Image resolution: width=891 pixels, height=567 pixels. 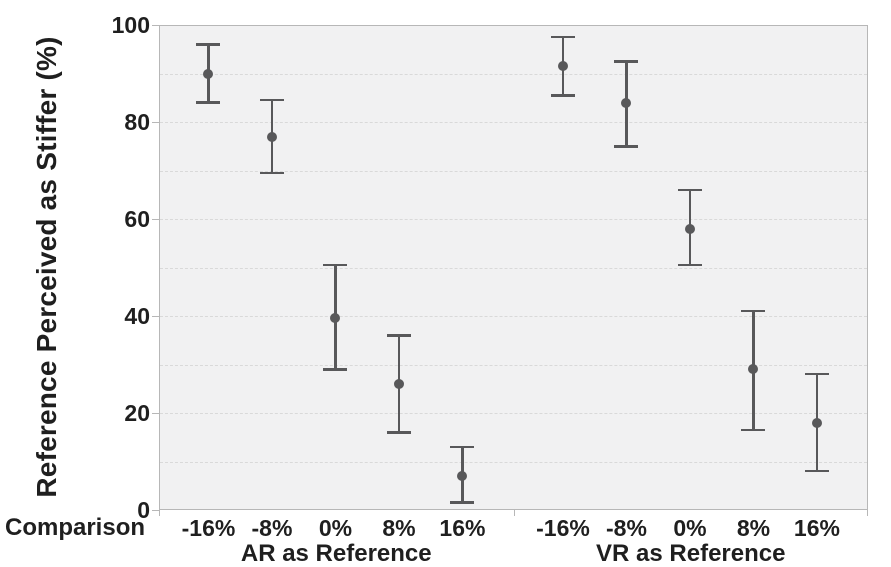 What do you see at coordinates (137, 413) in the screenshot?
I see `y-tick-label: 20` at bounding box center [137, 413].